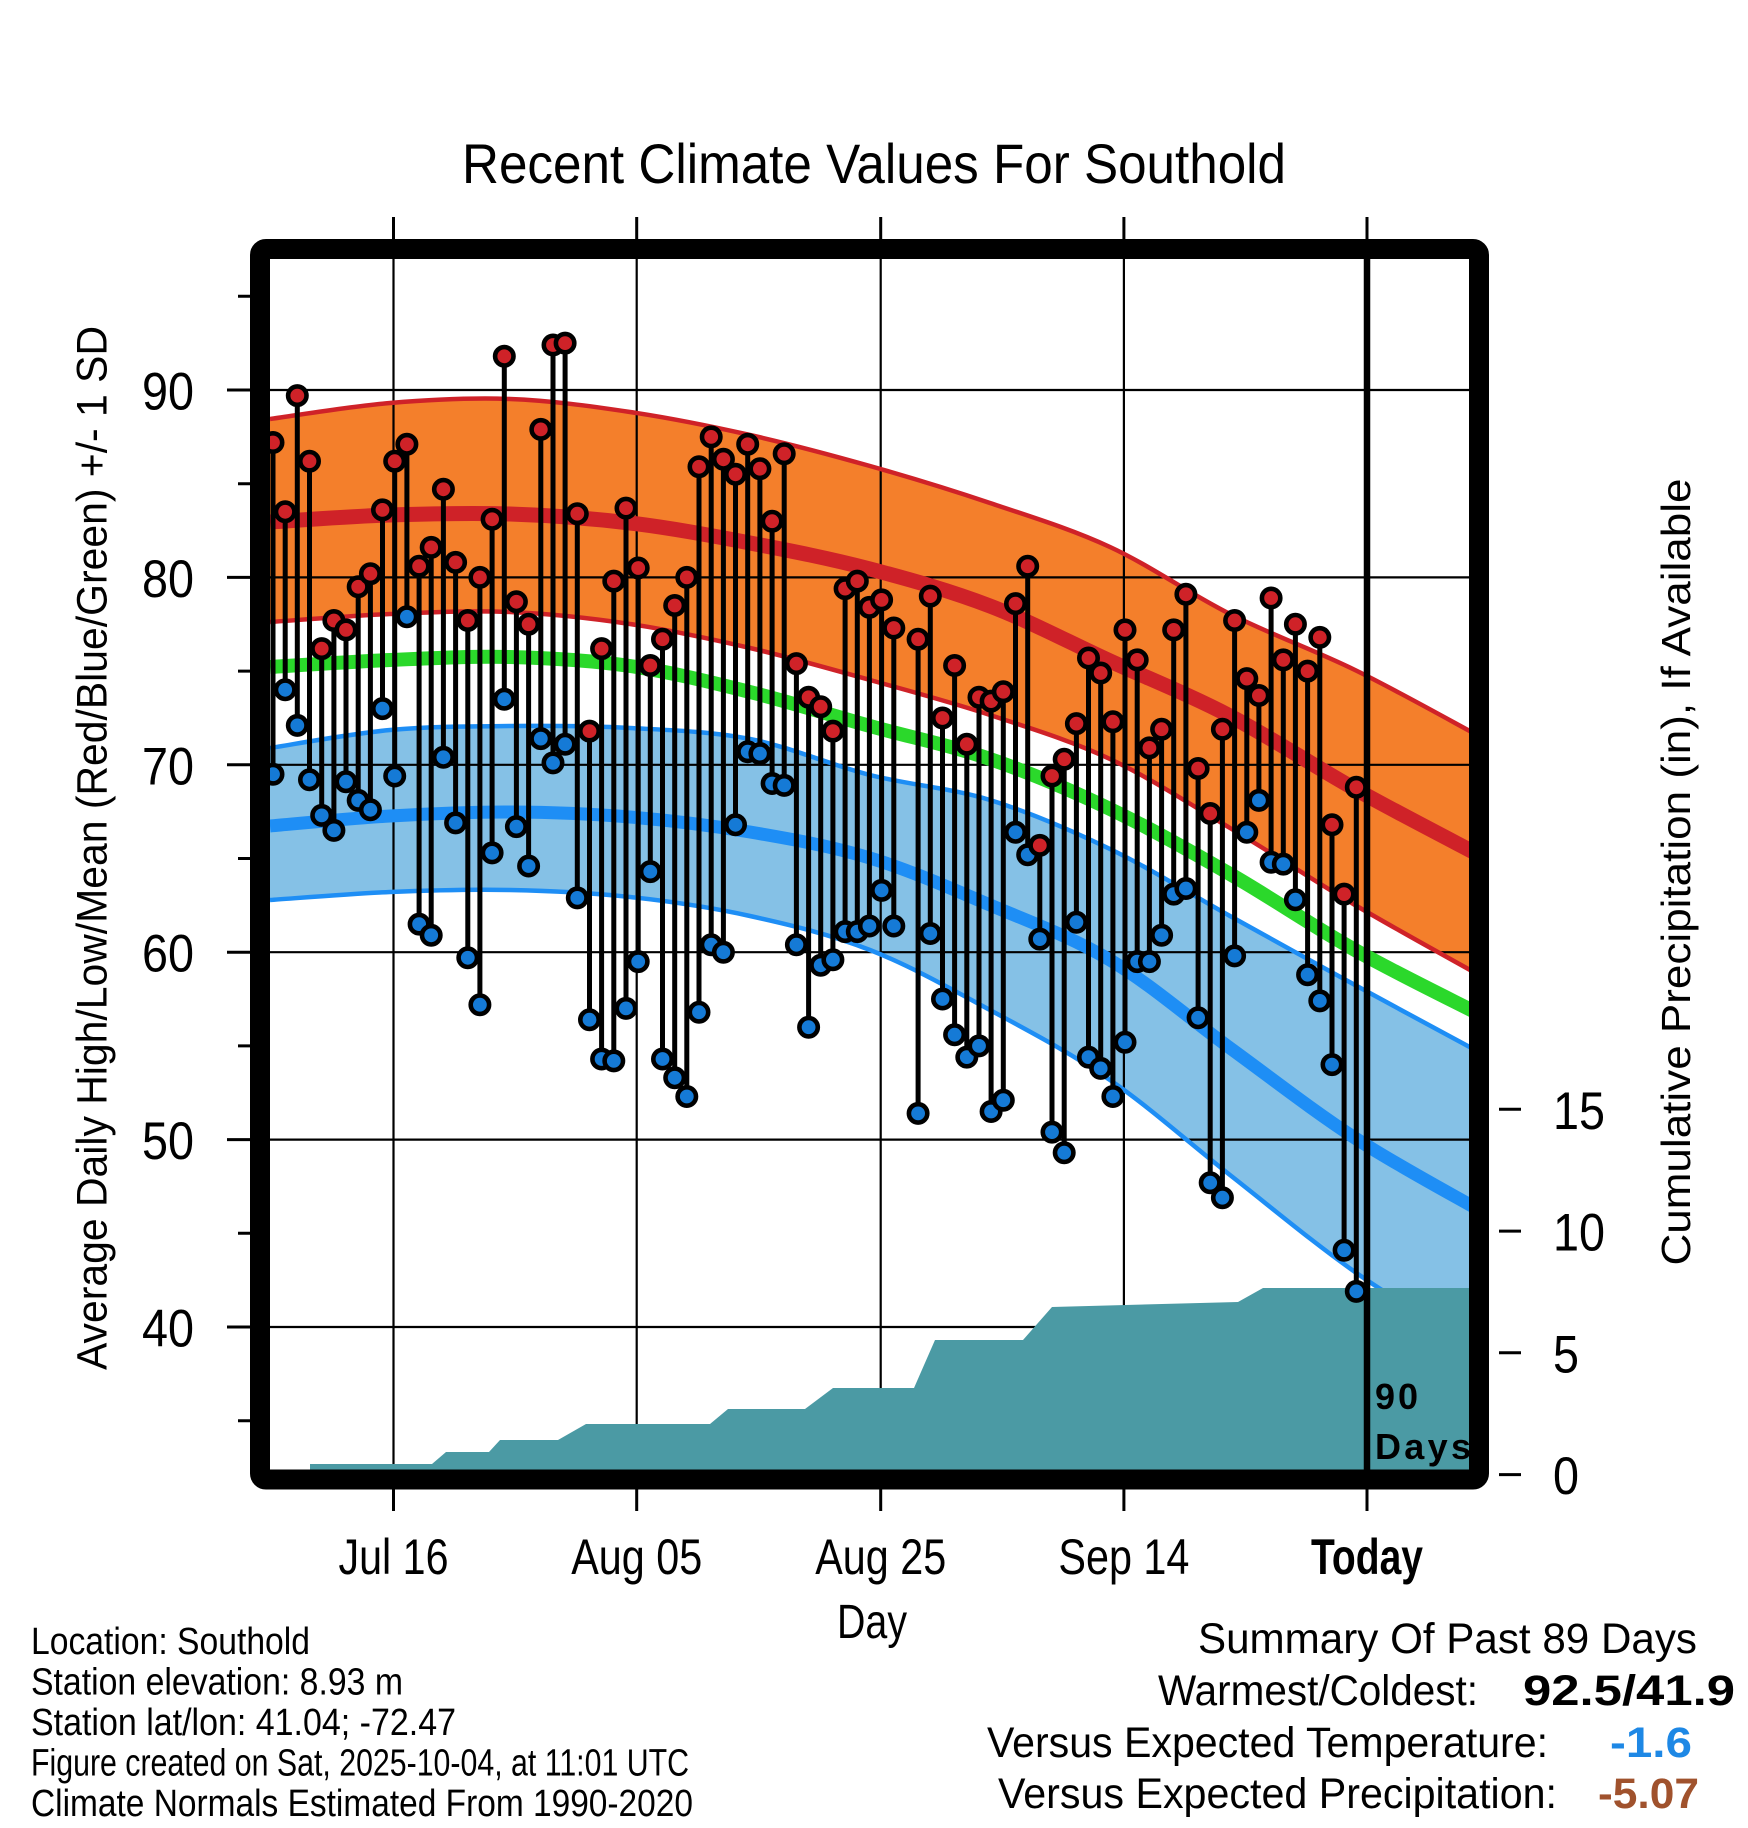  I want to click on svg-text: Station elevation: 8.93 m, so click(217, 1683).